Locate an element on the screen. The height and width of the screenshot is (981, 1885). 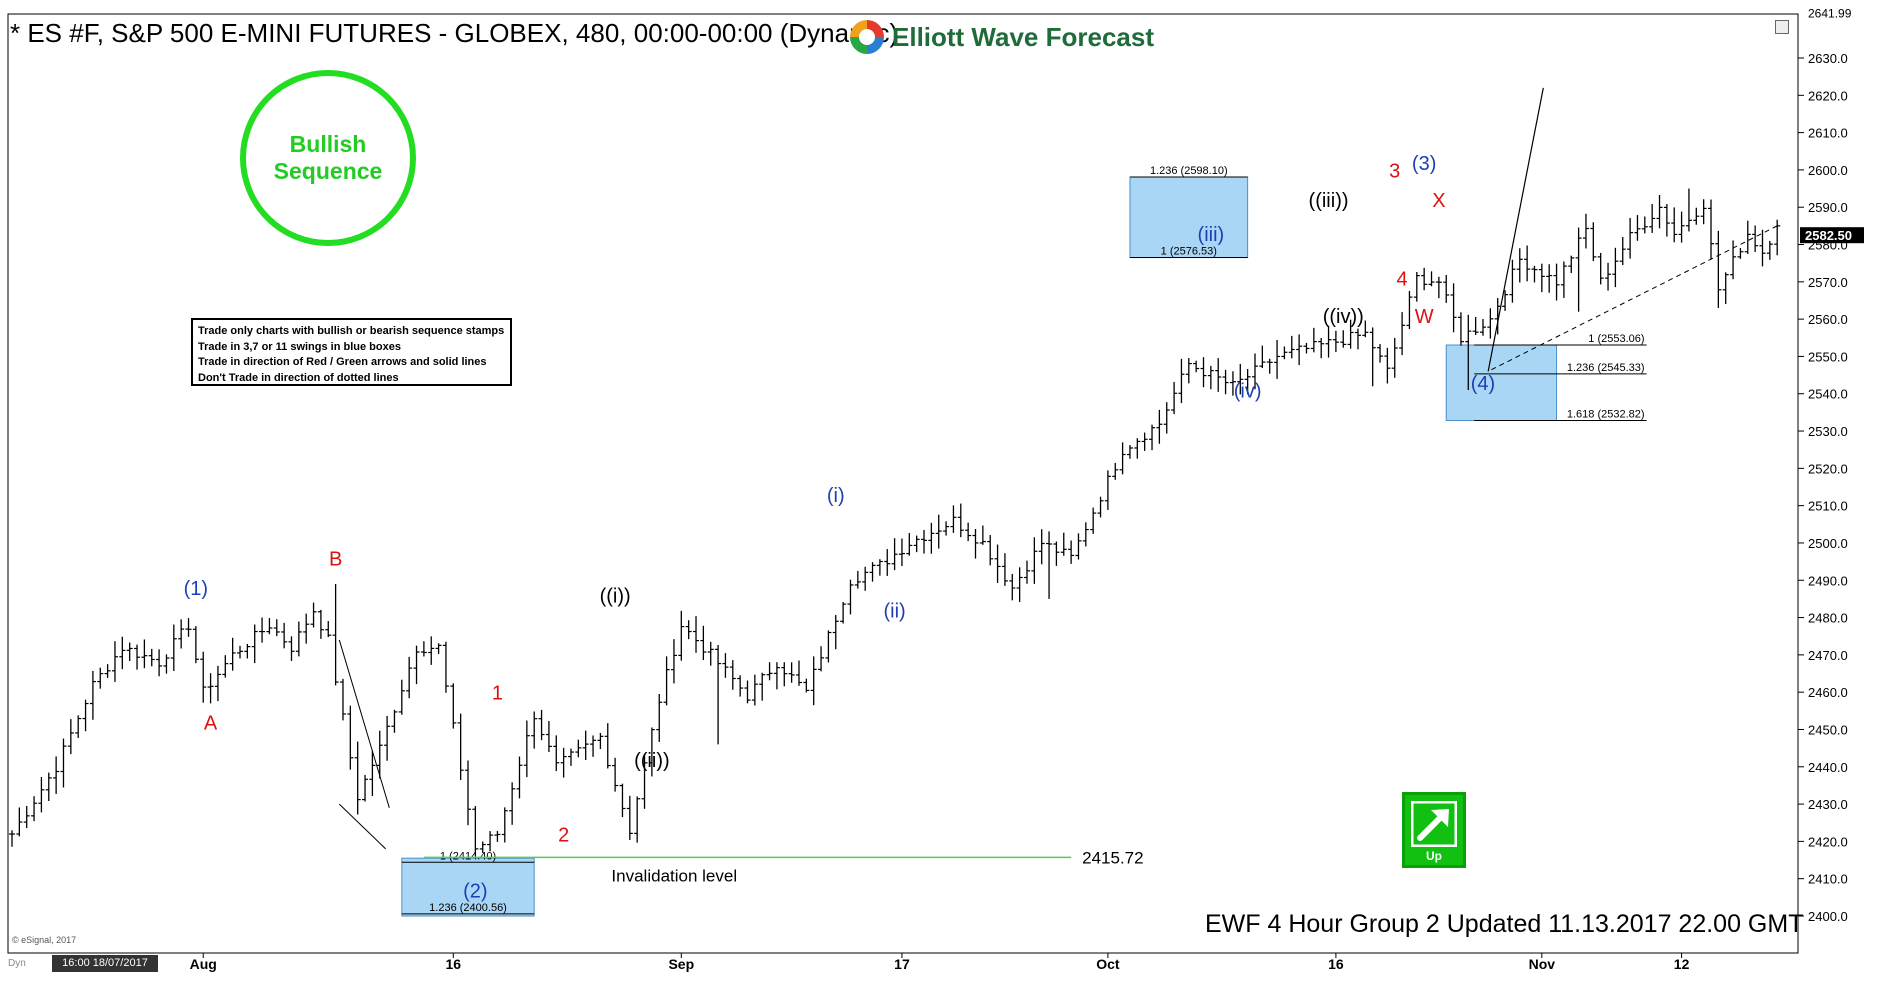
current-price-box is located at coordinates (1832, 235).